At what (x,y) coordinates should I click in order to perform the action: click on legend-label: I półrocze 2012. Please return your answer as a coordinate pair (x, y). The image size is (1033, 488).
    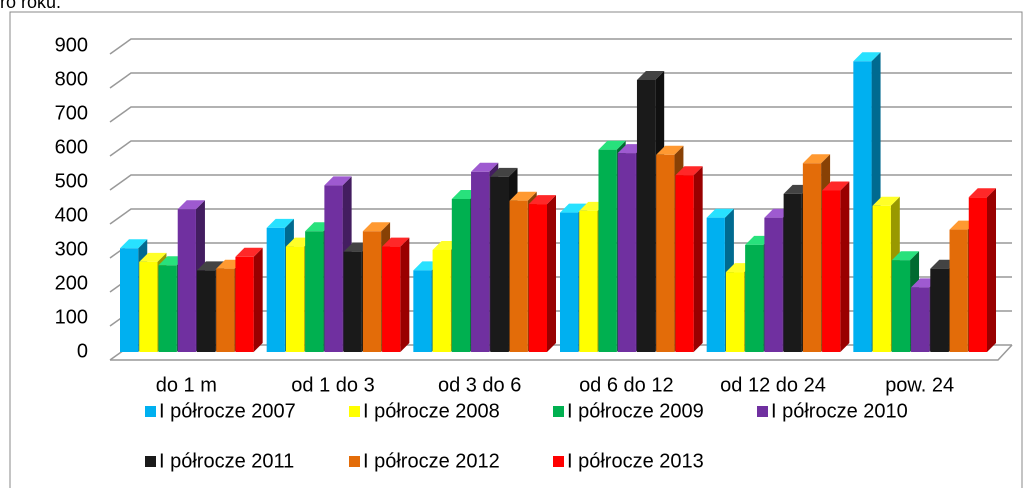
    Looking at the image, I should click on (431, 461).